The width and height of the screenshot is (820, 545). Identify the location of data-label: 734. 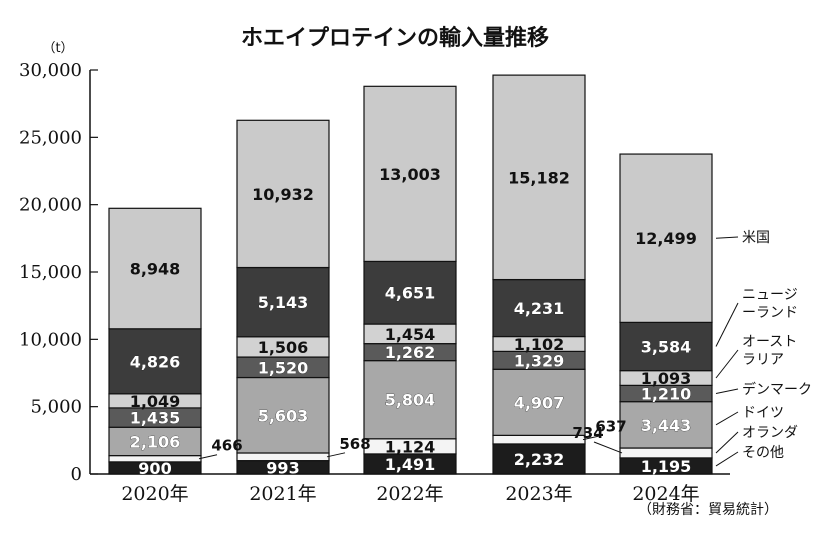
(587, 433).